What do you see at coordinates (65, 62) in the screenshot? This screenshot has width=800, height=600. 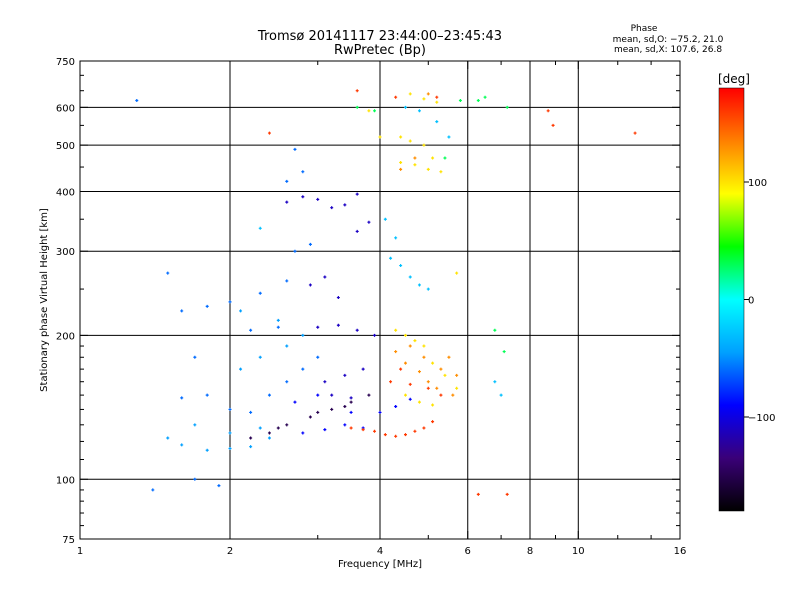 I see `y-tick-label: 750` at bounding box center [65, 62].